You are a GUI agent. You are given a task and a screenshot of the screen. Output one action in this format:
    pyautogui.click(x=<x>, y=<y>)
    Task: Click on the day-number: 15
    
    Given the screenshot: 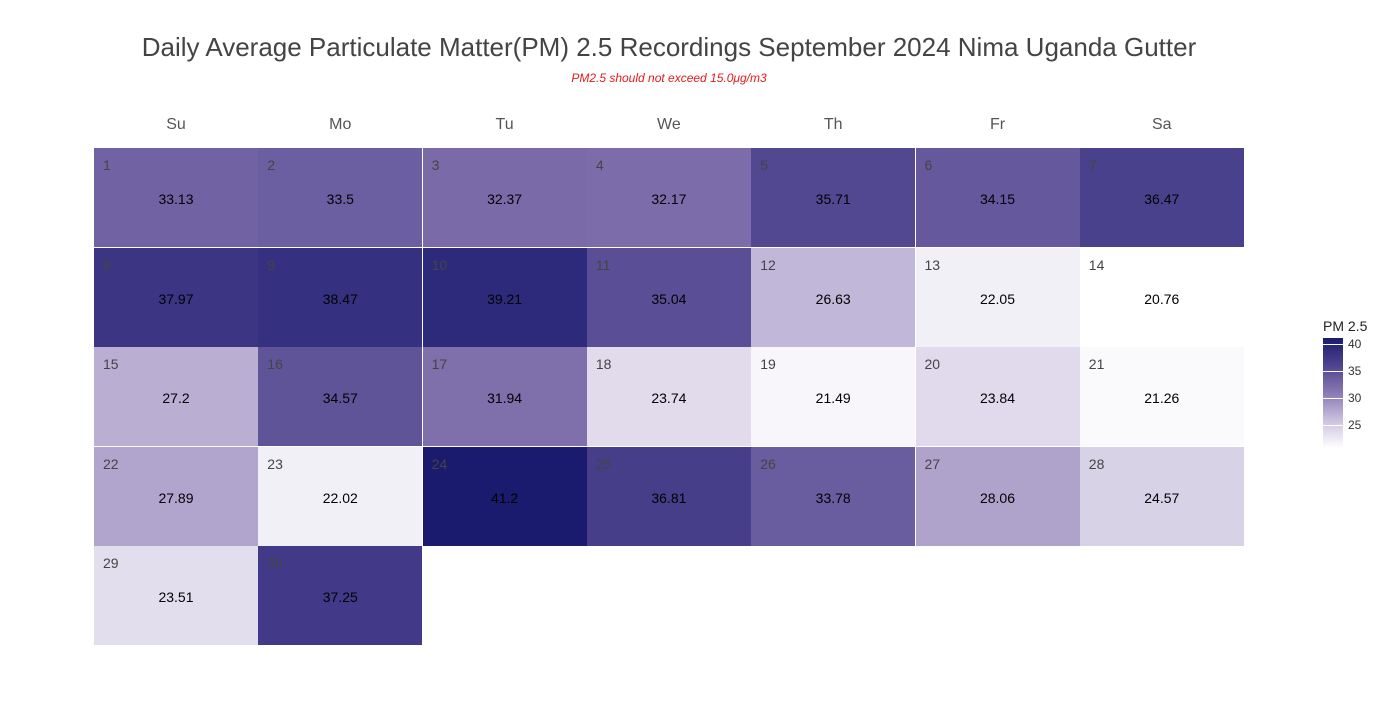 What is the action you would take?
    pyautogui.click(x=111, y=364)
    